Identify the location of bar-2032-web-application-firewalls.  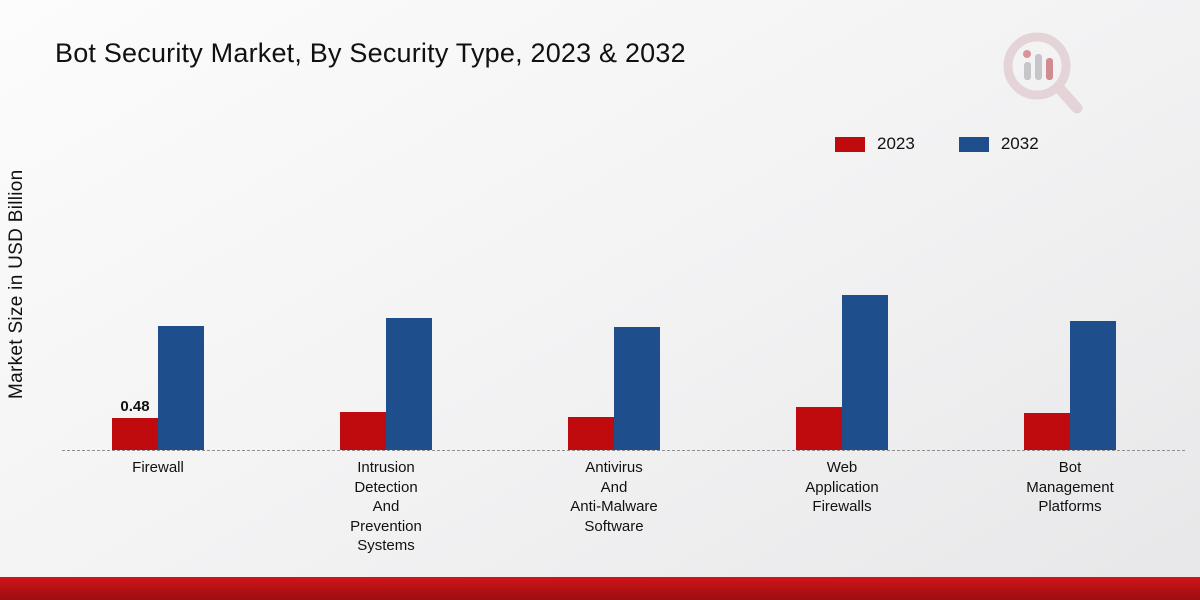
(865, 372).